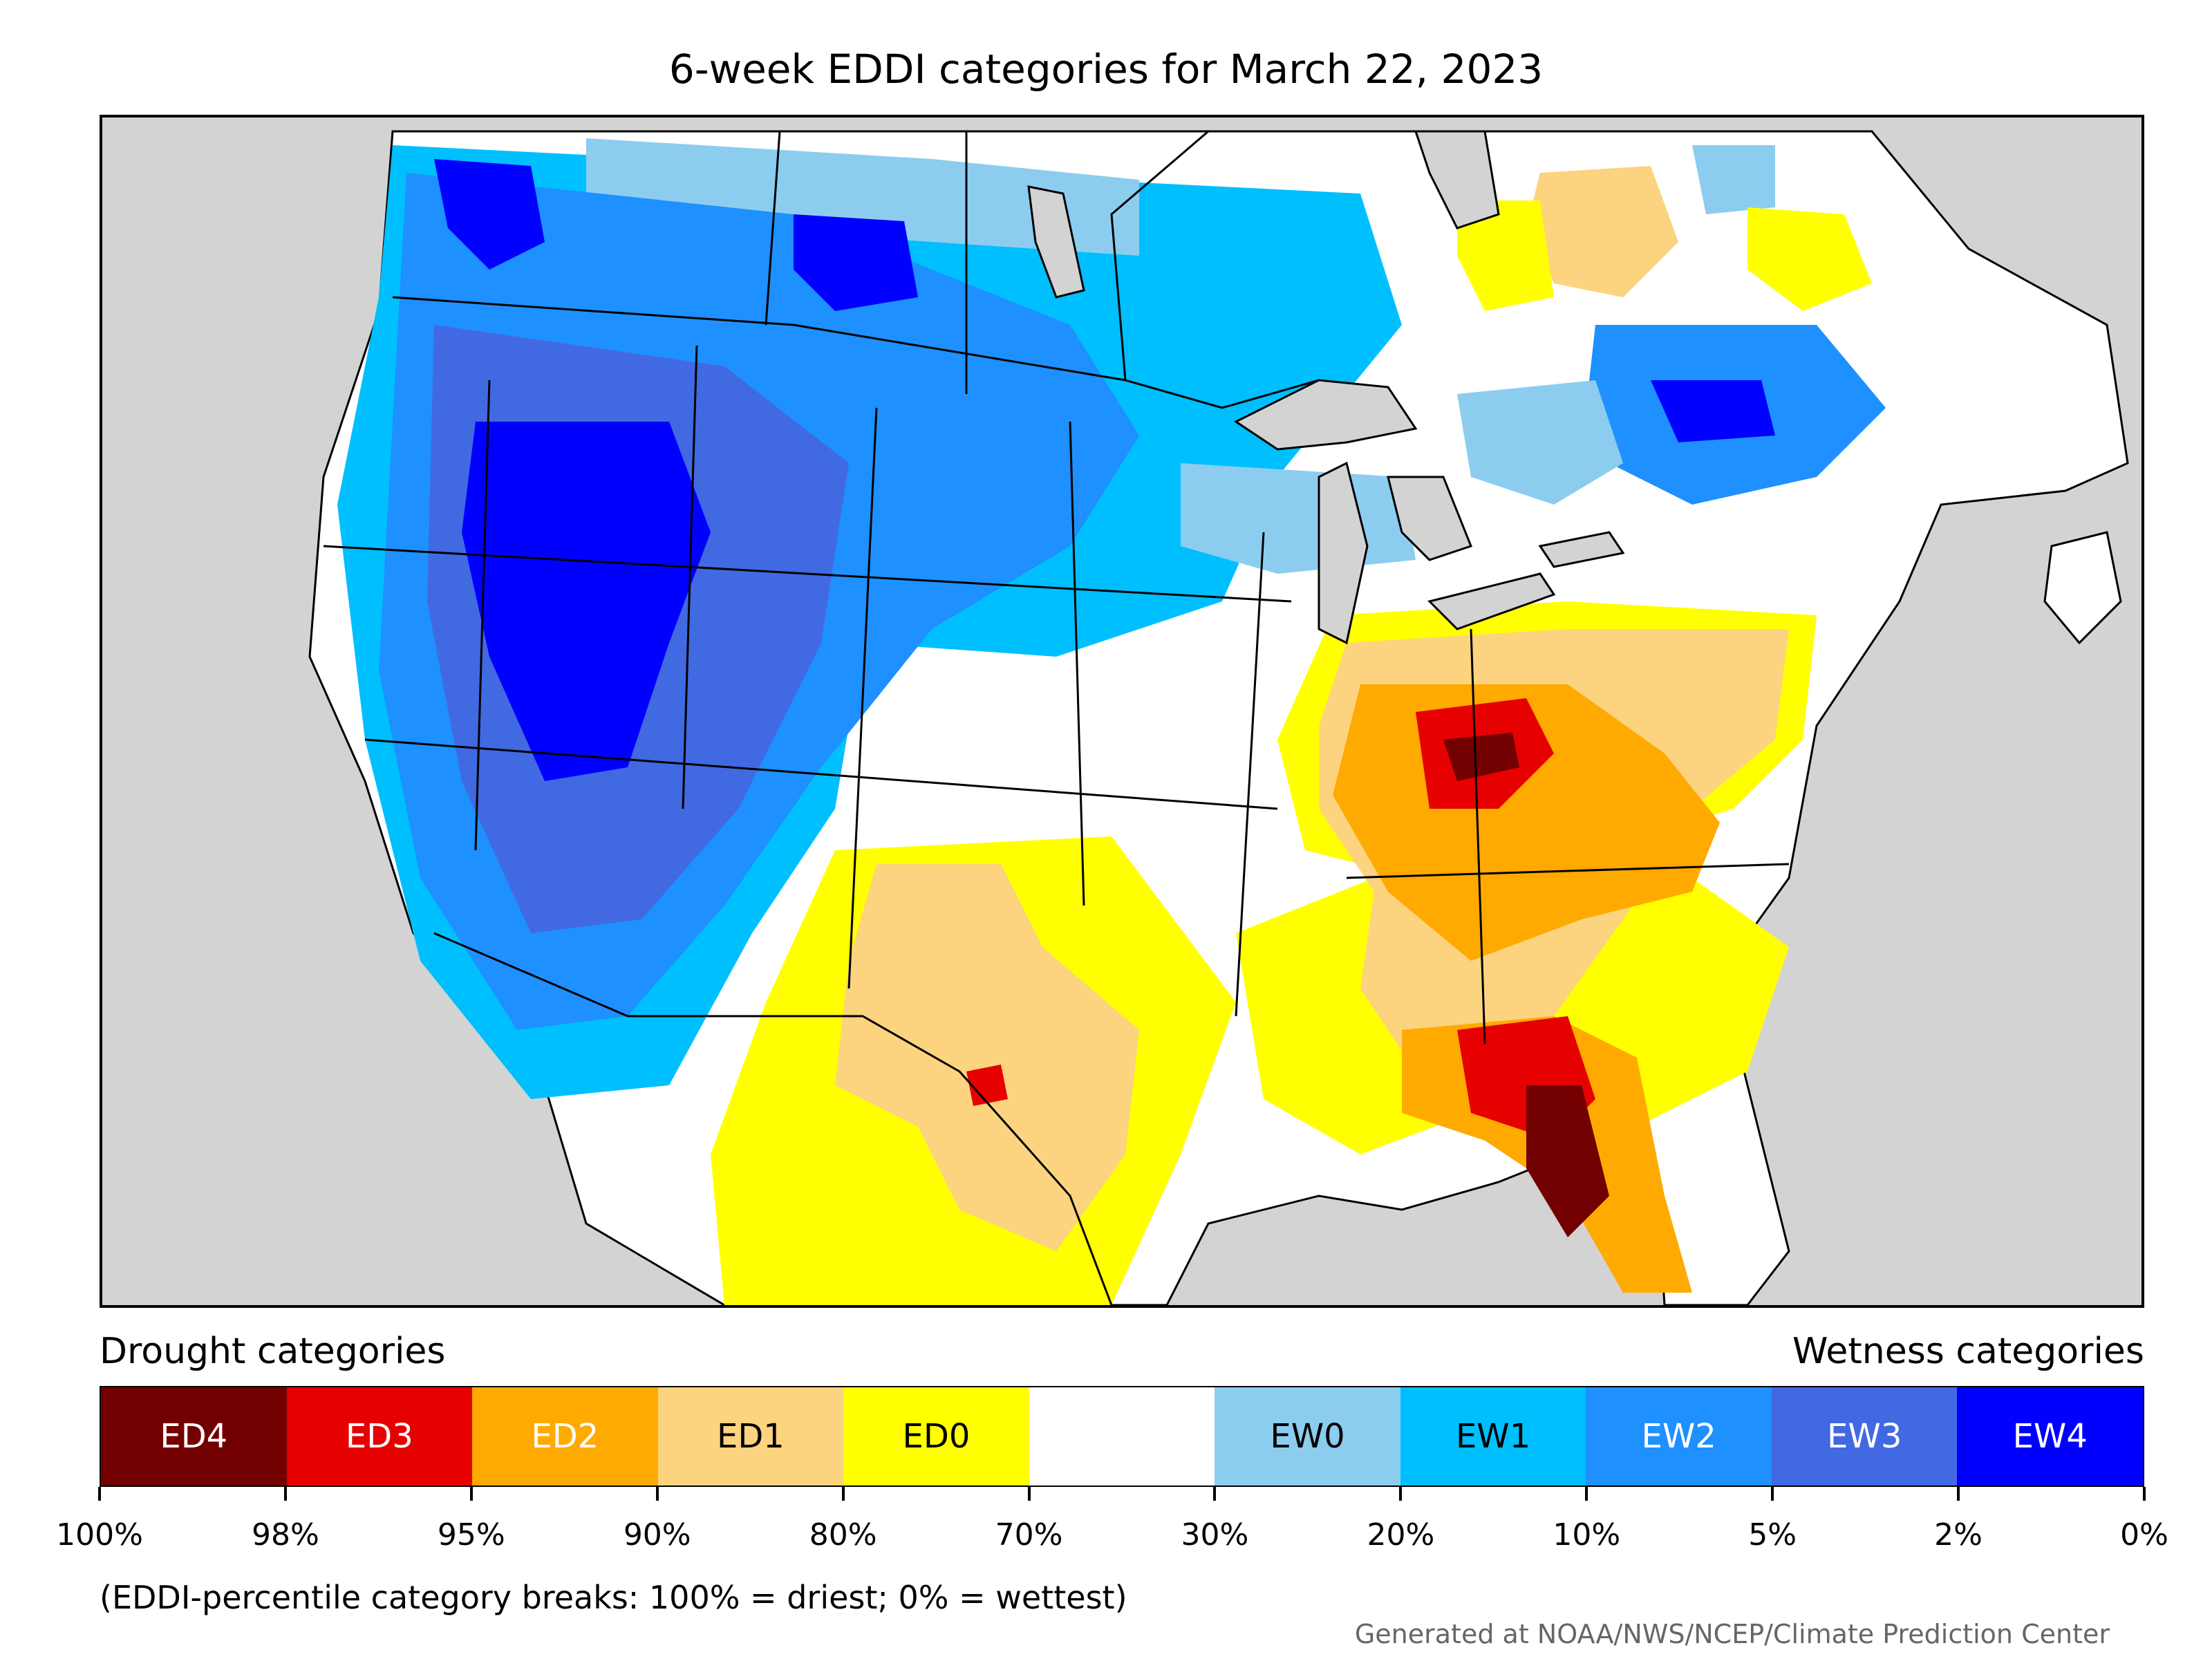  What do you see at coordinates (1679, 1436) in the screenshot?
I see `legend-ew2: EW2` at bounding box center [1679, 1436].